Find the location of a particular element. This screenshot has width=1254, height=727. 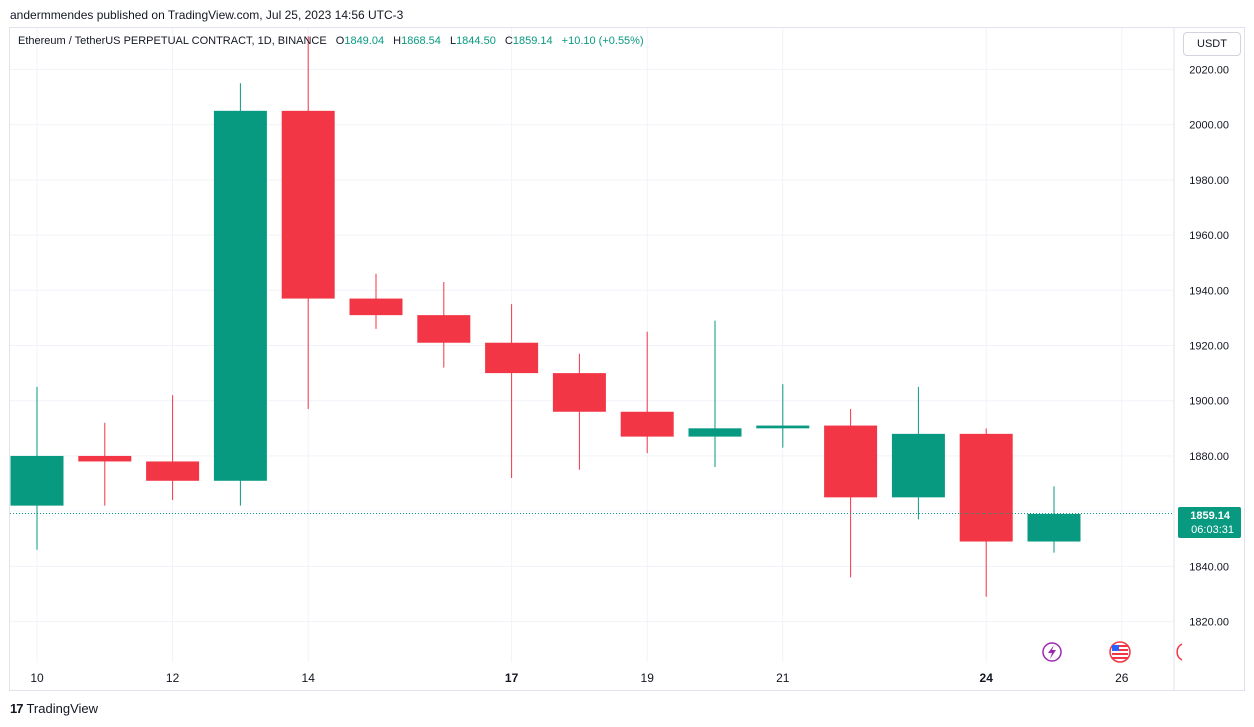

price-tick-label: 1900.00 is located at coordinates (1209, 402).